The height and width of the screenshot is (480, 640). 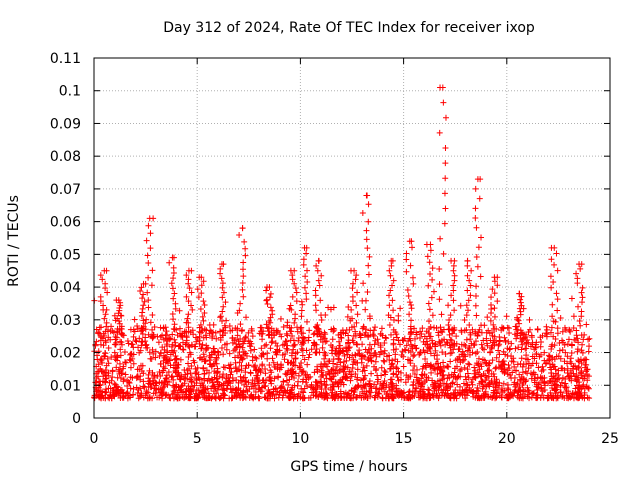 What do you see at coordinates (14, 241) in the screenshot?
I see `y-axis-label: ROTI / TECUs` at bounding box center [14, 241].